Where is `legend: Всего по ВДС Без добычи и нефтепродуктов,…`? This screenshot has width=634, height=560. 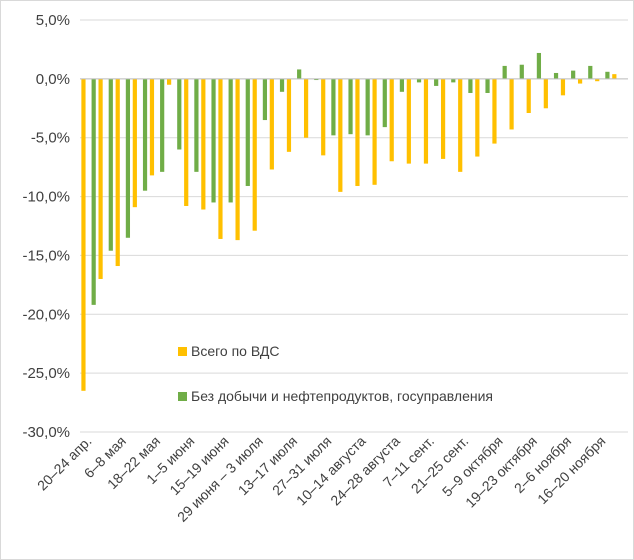 legend: Всего по ВДС Без добычи и нефтепродуктов,… is located at coordinates (335, 373).